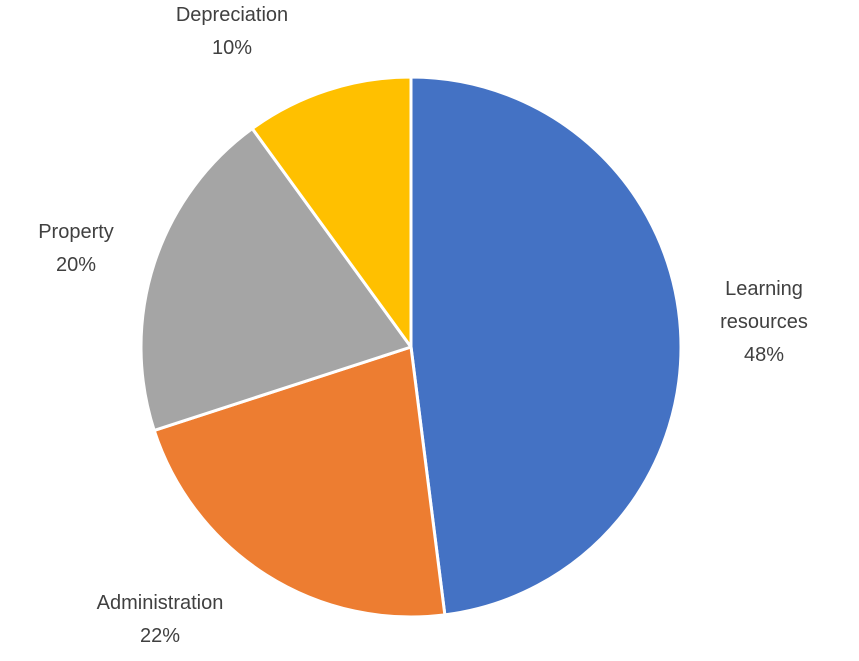  Describe the element at coordinates (160, 636) in the screenshot. I see `data-label-percent: 22%` at that location.